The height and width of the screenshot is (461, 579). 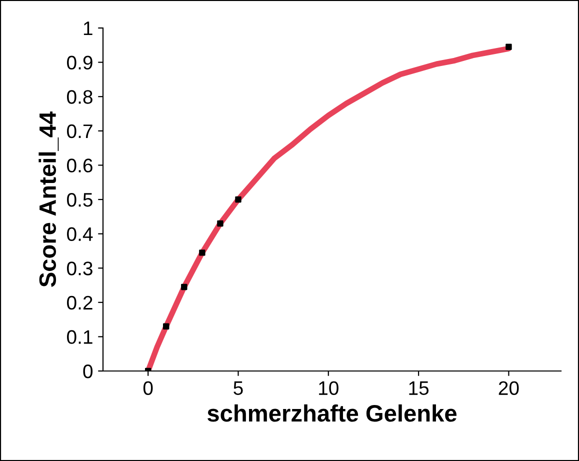 What do you see at coordinates (79, 97) in the screenshot?
I see `y-tick-label: 0.8` at bounding box center [79, 97].